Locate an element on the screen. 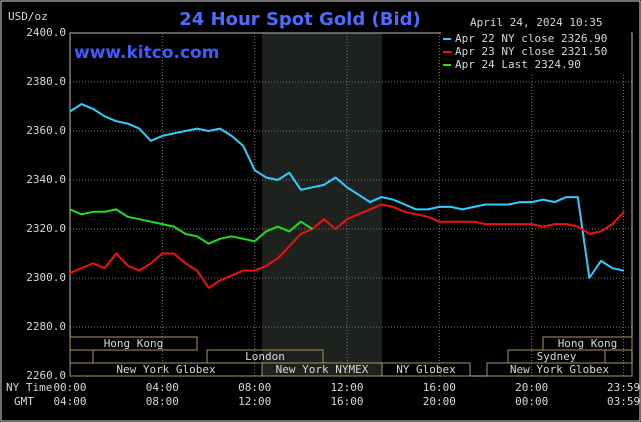  legend-label: Apr 23 NY close 2321.50 is located at coordinates (531, 51).